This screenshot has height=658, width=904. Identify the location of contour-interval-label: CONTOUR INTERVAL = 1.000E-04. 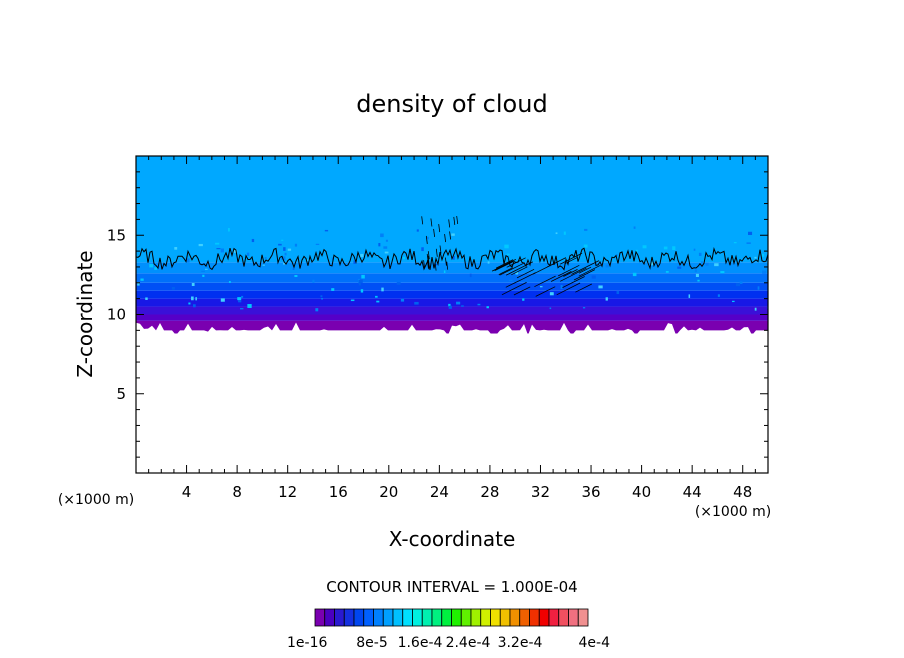
(451, 587).